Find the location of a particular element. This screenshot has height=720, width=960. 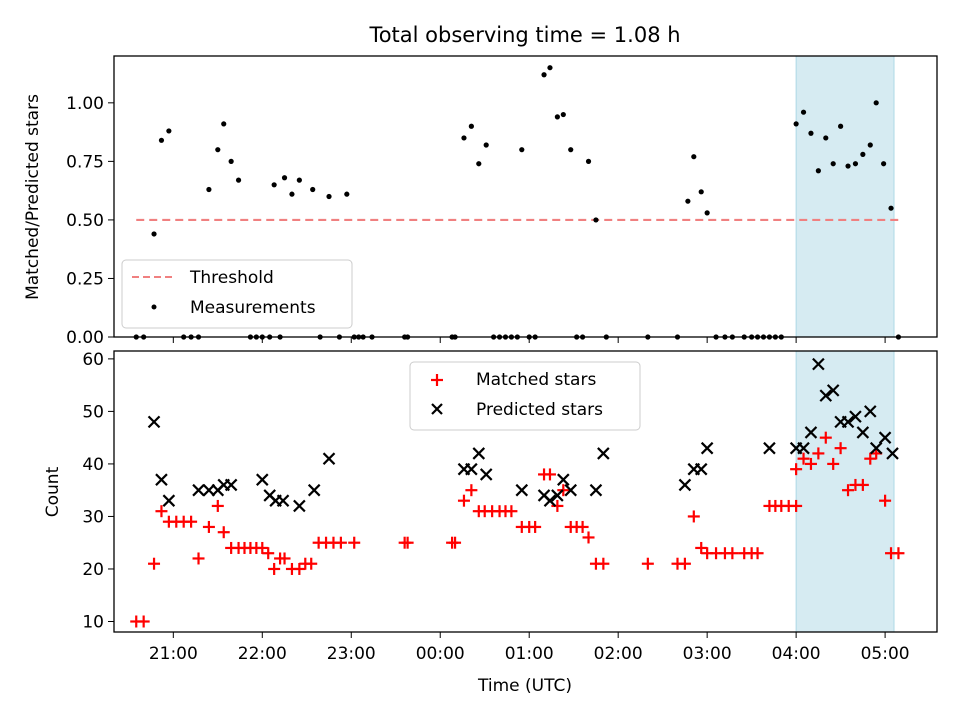

bottom-x-tick-label: 00:00 is located at coordinates (440, 654).